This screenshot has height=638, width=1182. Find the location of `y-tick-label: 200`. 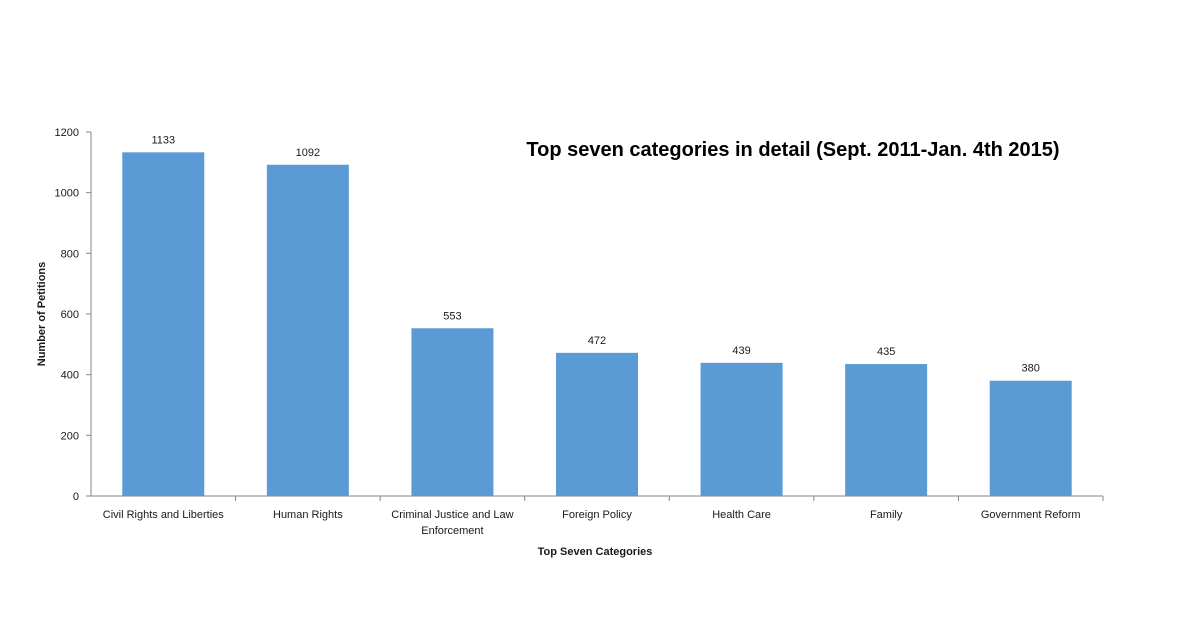

y-tick-label: 200 is located at coordinates (70, 436).